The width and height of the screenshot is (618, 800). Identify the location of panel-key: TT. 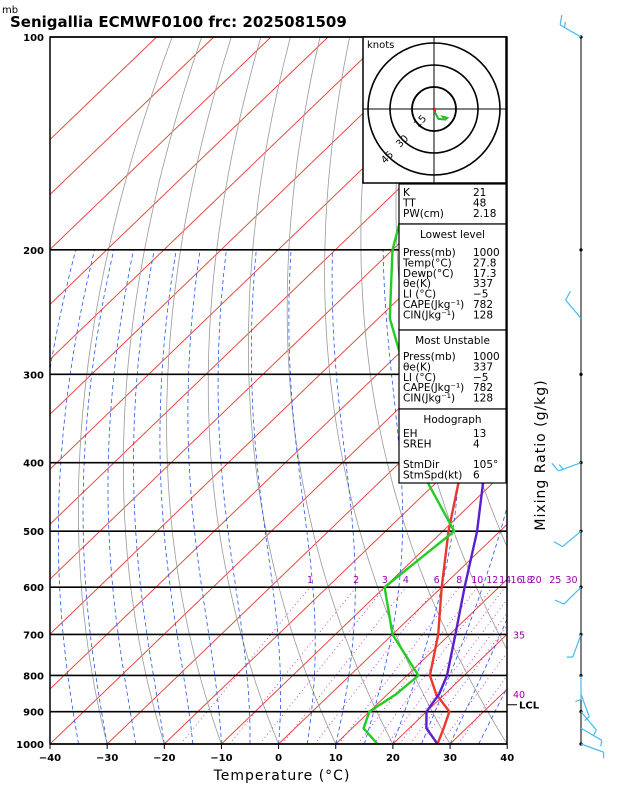
(409, 203).